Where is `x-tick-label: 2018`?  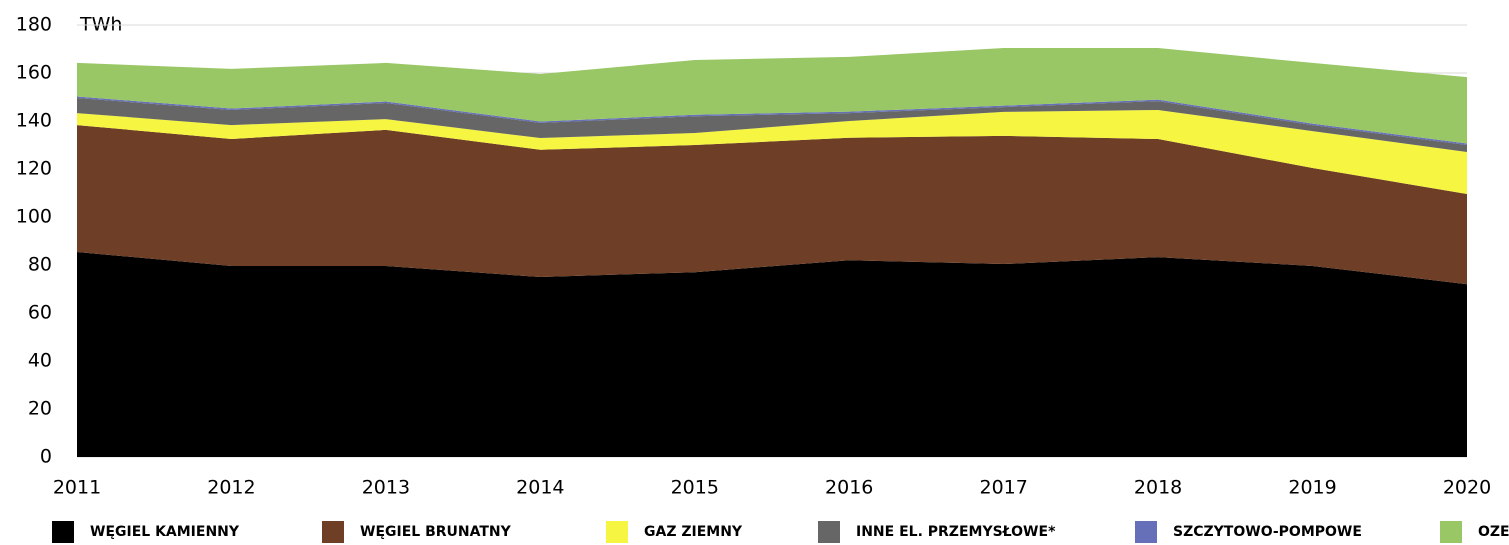
x-tick-label: 2018 is located at coordinates (1158, 488).